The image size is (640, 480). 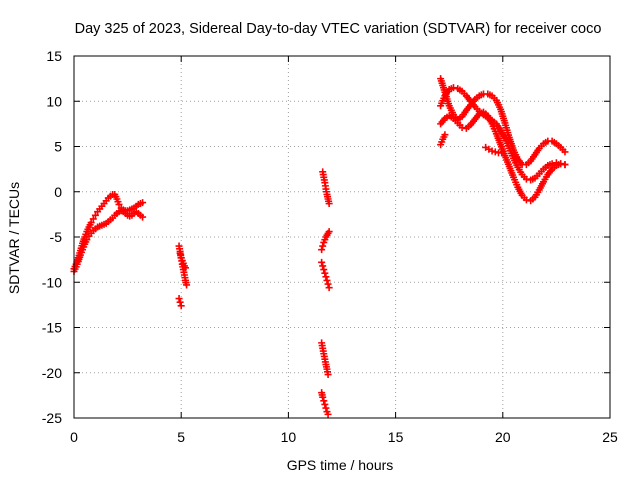 I want to click on x-tick-label: 10, so click(x=289, y=437).